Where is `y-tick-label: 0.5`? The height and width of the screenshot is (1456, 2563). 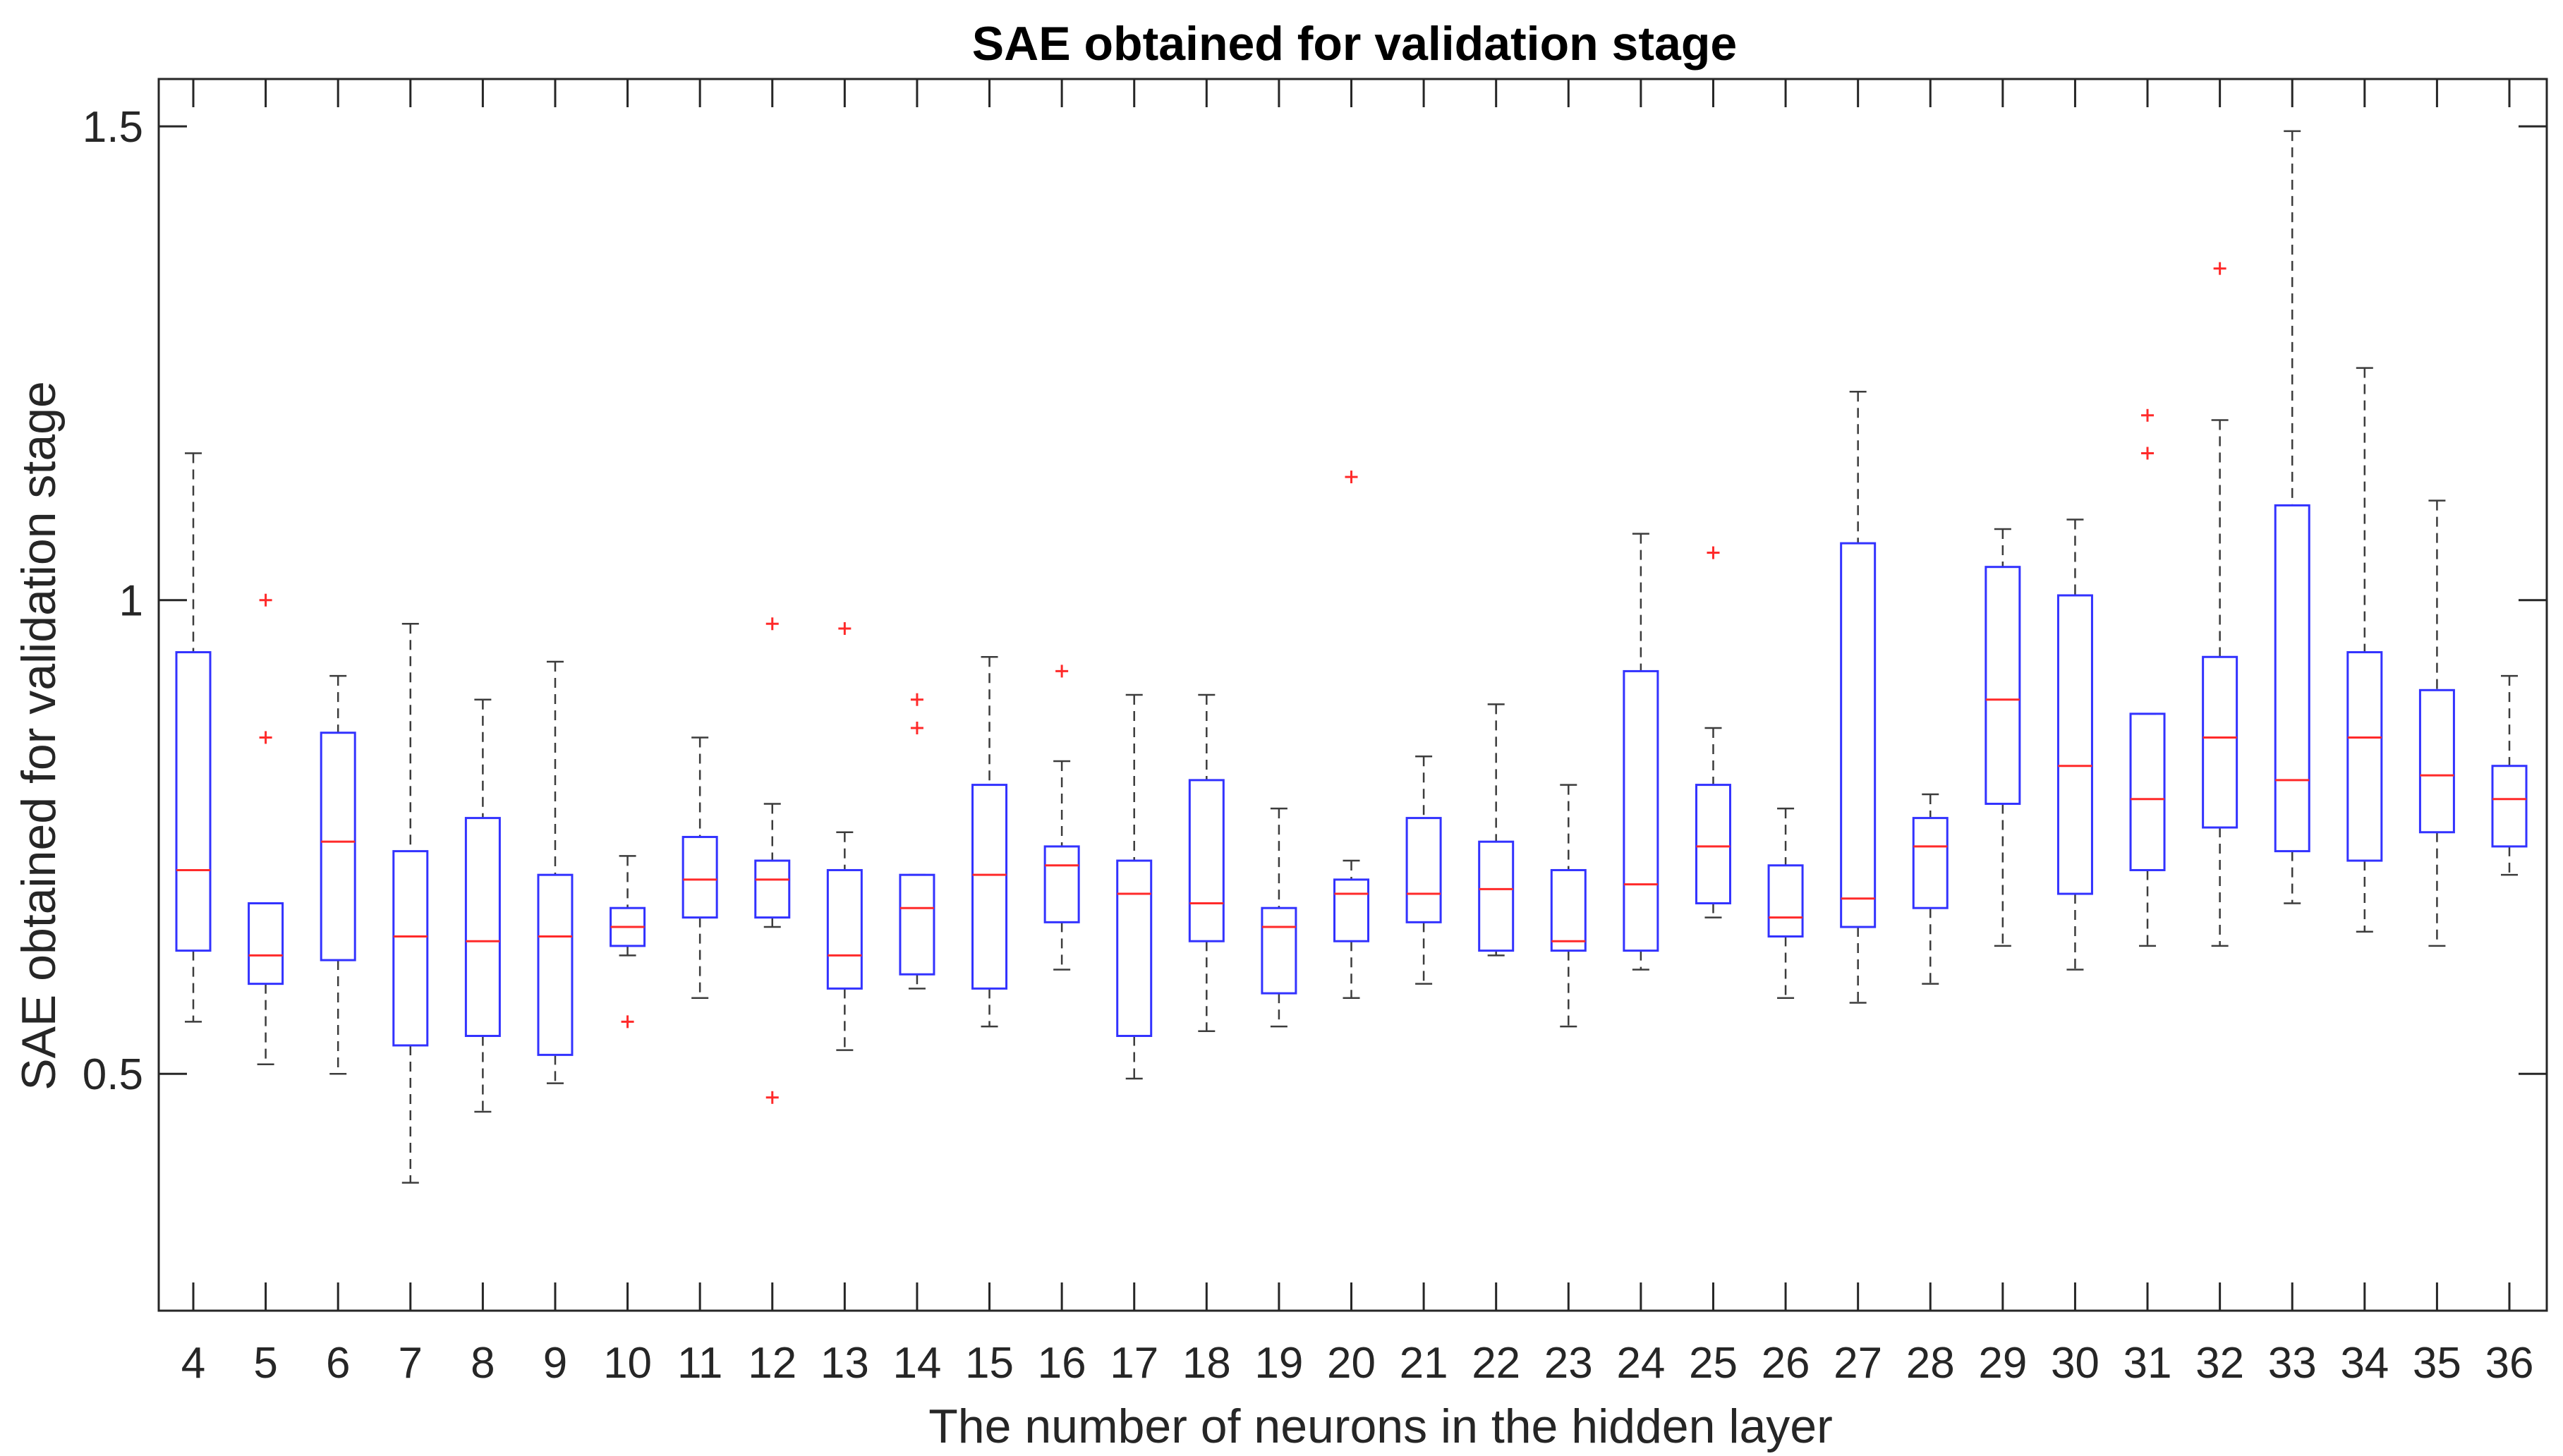
y-tick-label: 0.5 is located at coordinates (113, 1075).